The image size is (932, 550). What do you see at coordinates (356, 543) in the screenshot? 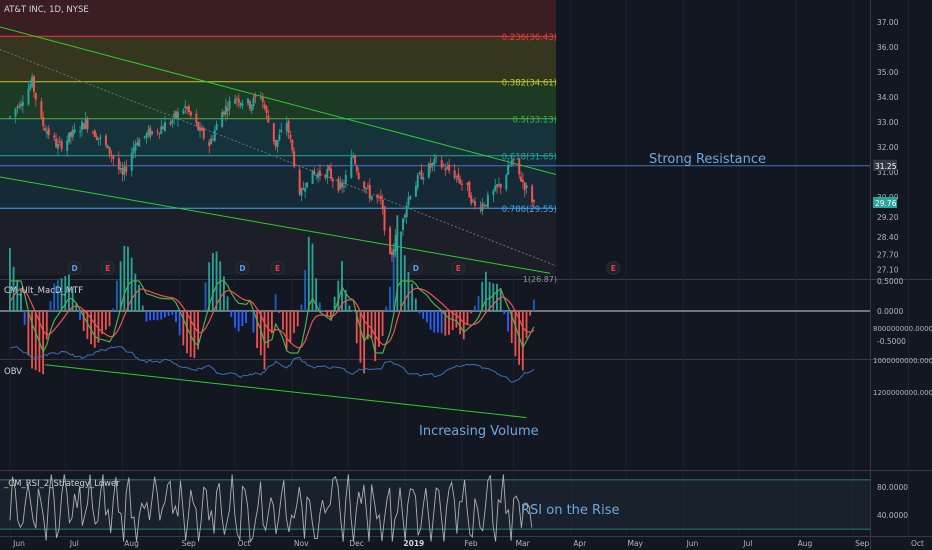
I see `x-tick-label-dec: Dec` at bounding box center [356, 543].